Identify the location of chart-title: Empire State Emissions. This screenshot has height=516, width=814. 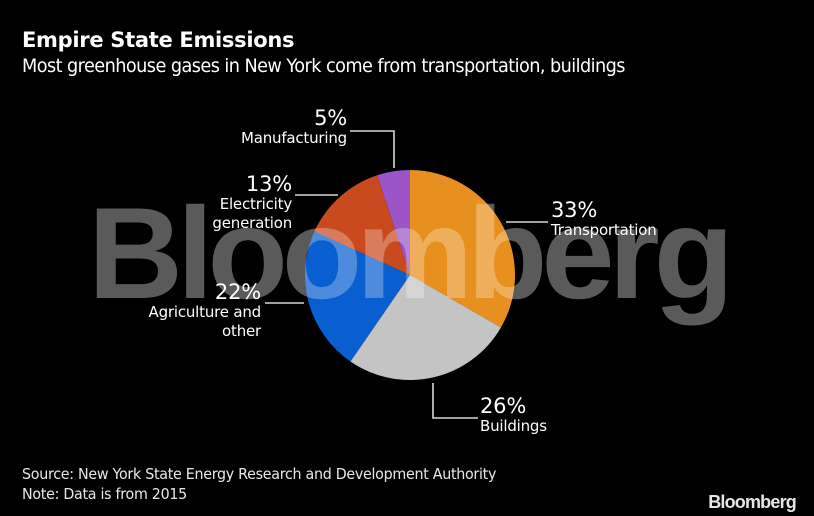
(158, 40).